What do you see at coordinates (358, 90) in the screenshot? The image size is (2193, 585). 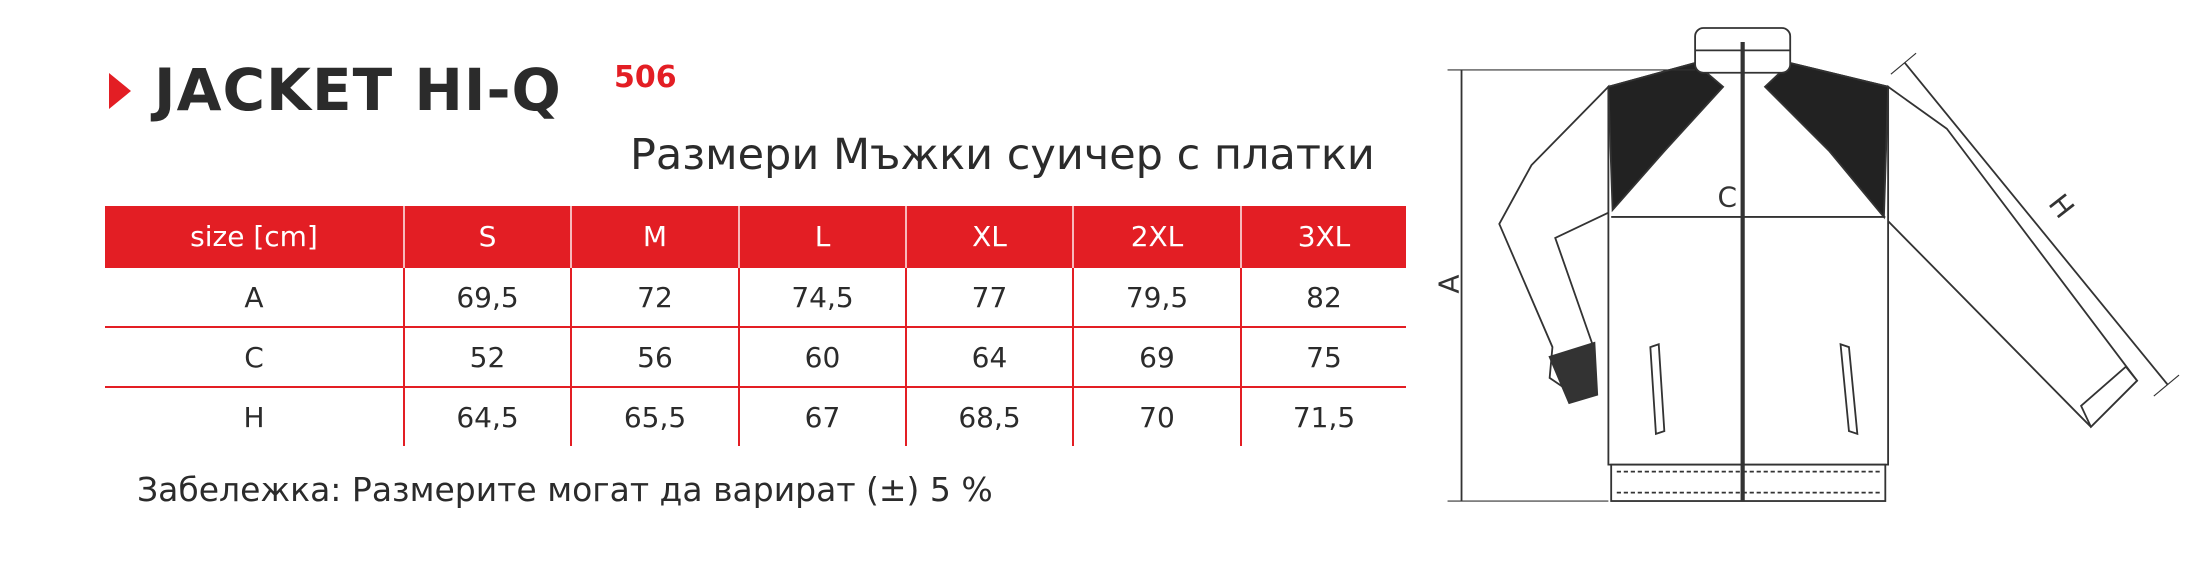 I see `title: JACKET HI-Q` at bounding box center [358, 90].